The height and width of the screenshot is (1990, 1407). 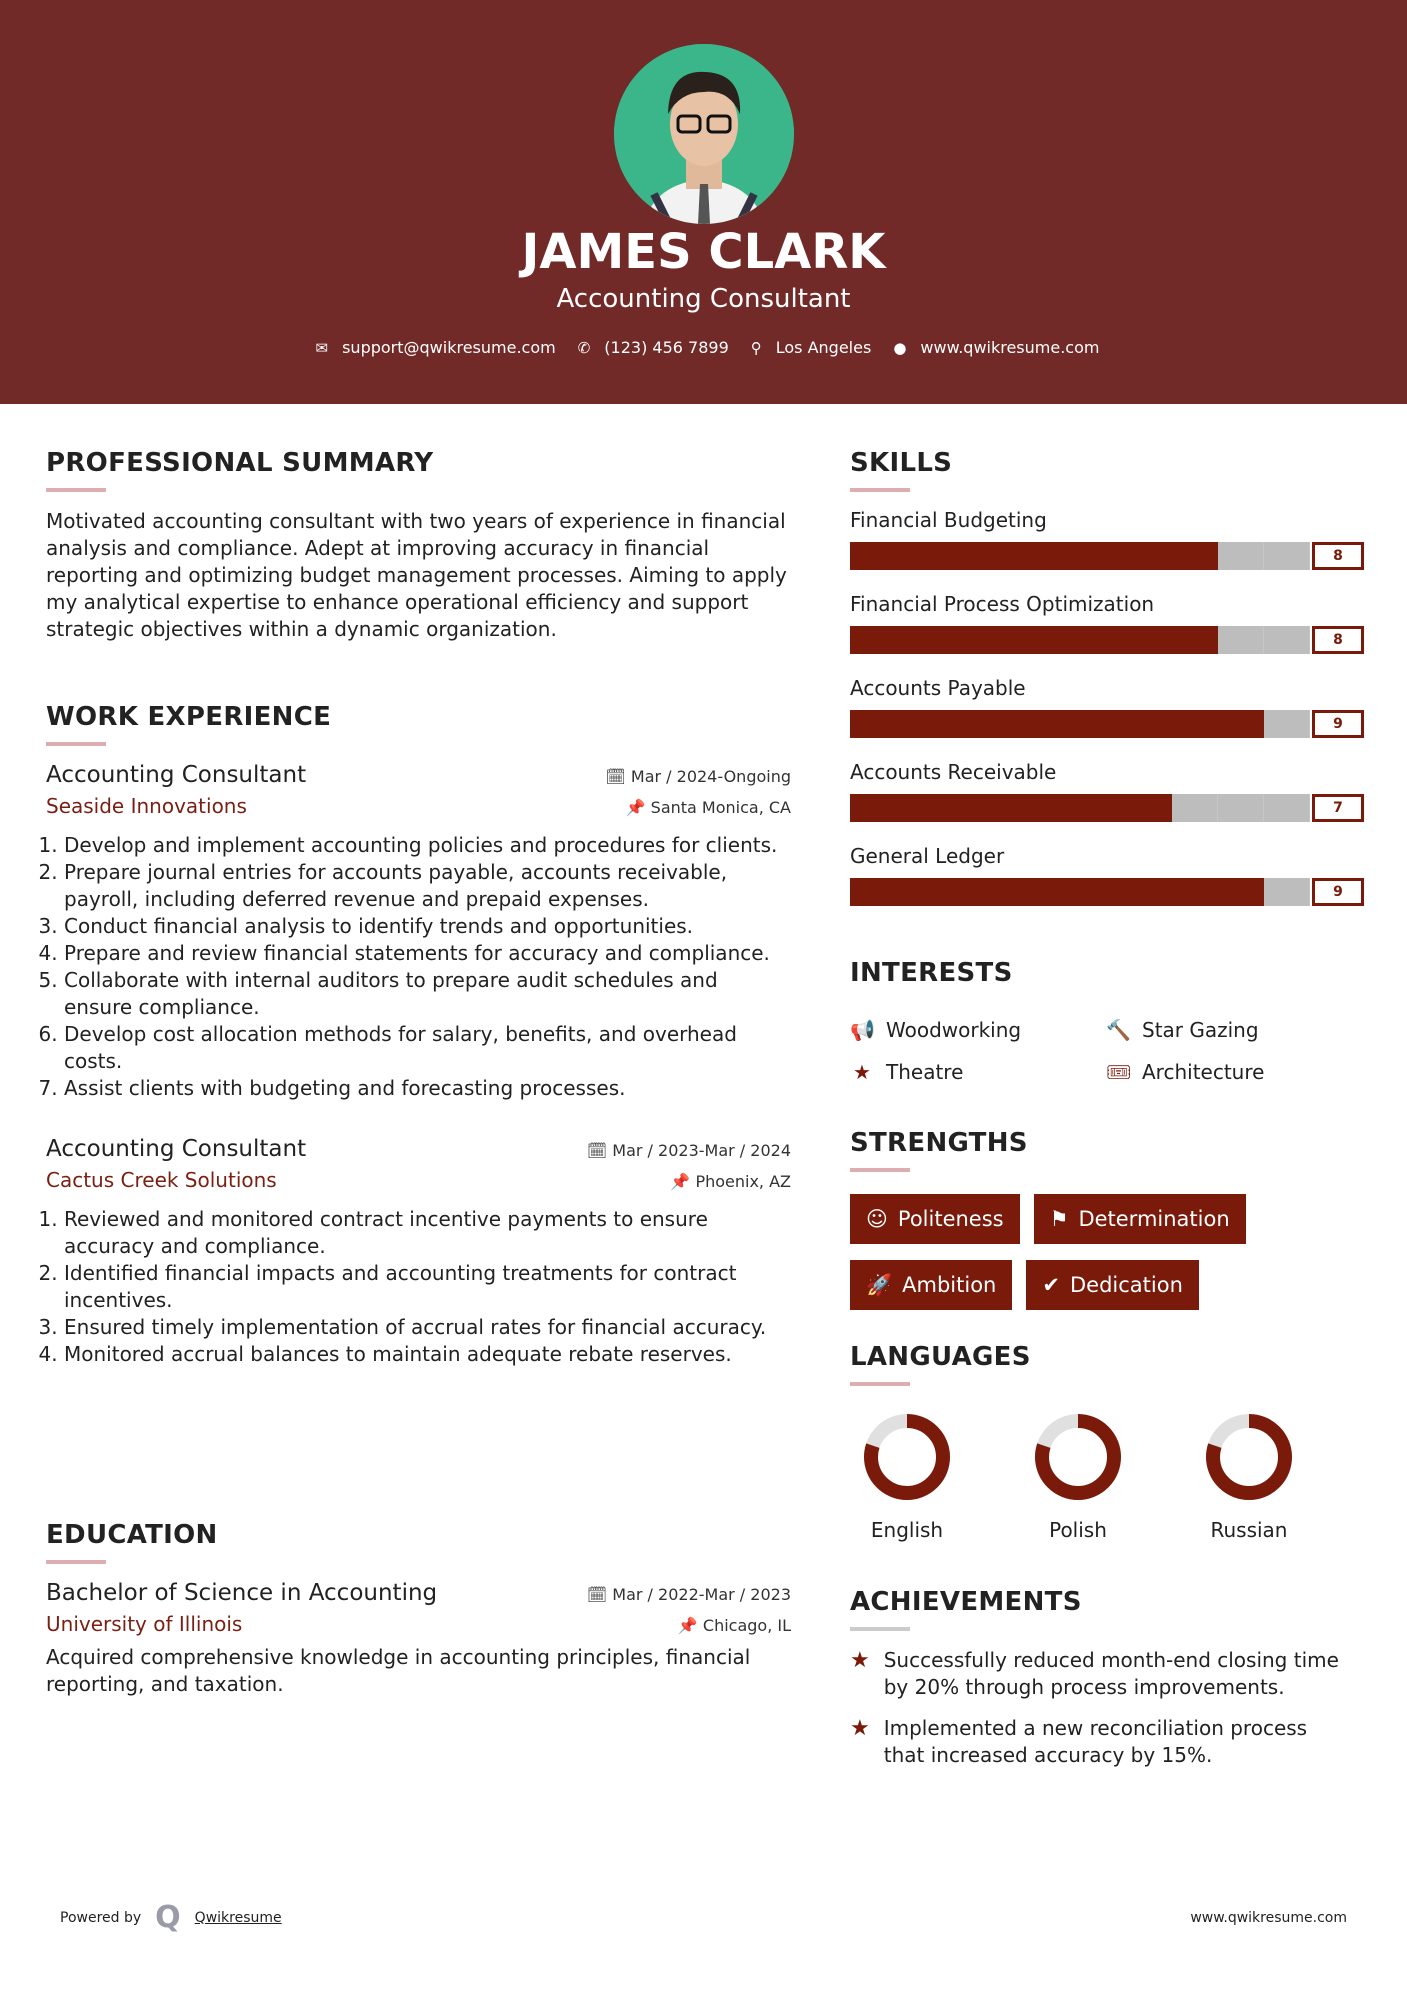 What do you see at coordinates (240, 463) in the screenshot?
I see `section-heading: PROFESSIONAL SUMMARY` at bounding box center [240, 463].